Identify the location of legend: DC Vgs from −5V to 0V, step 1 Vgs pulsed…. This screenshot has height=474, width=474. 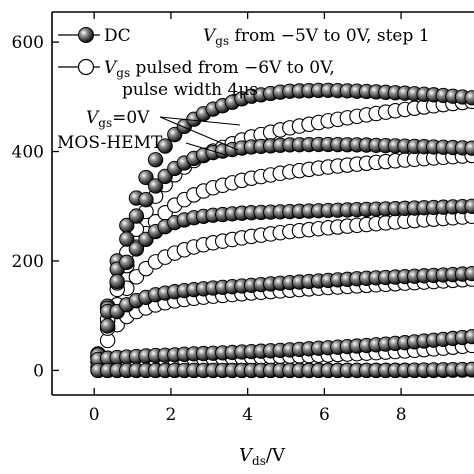
(244, 63).